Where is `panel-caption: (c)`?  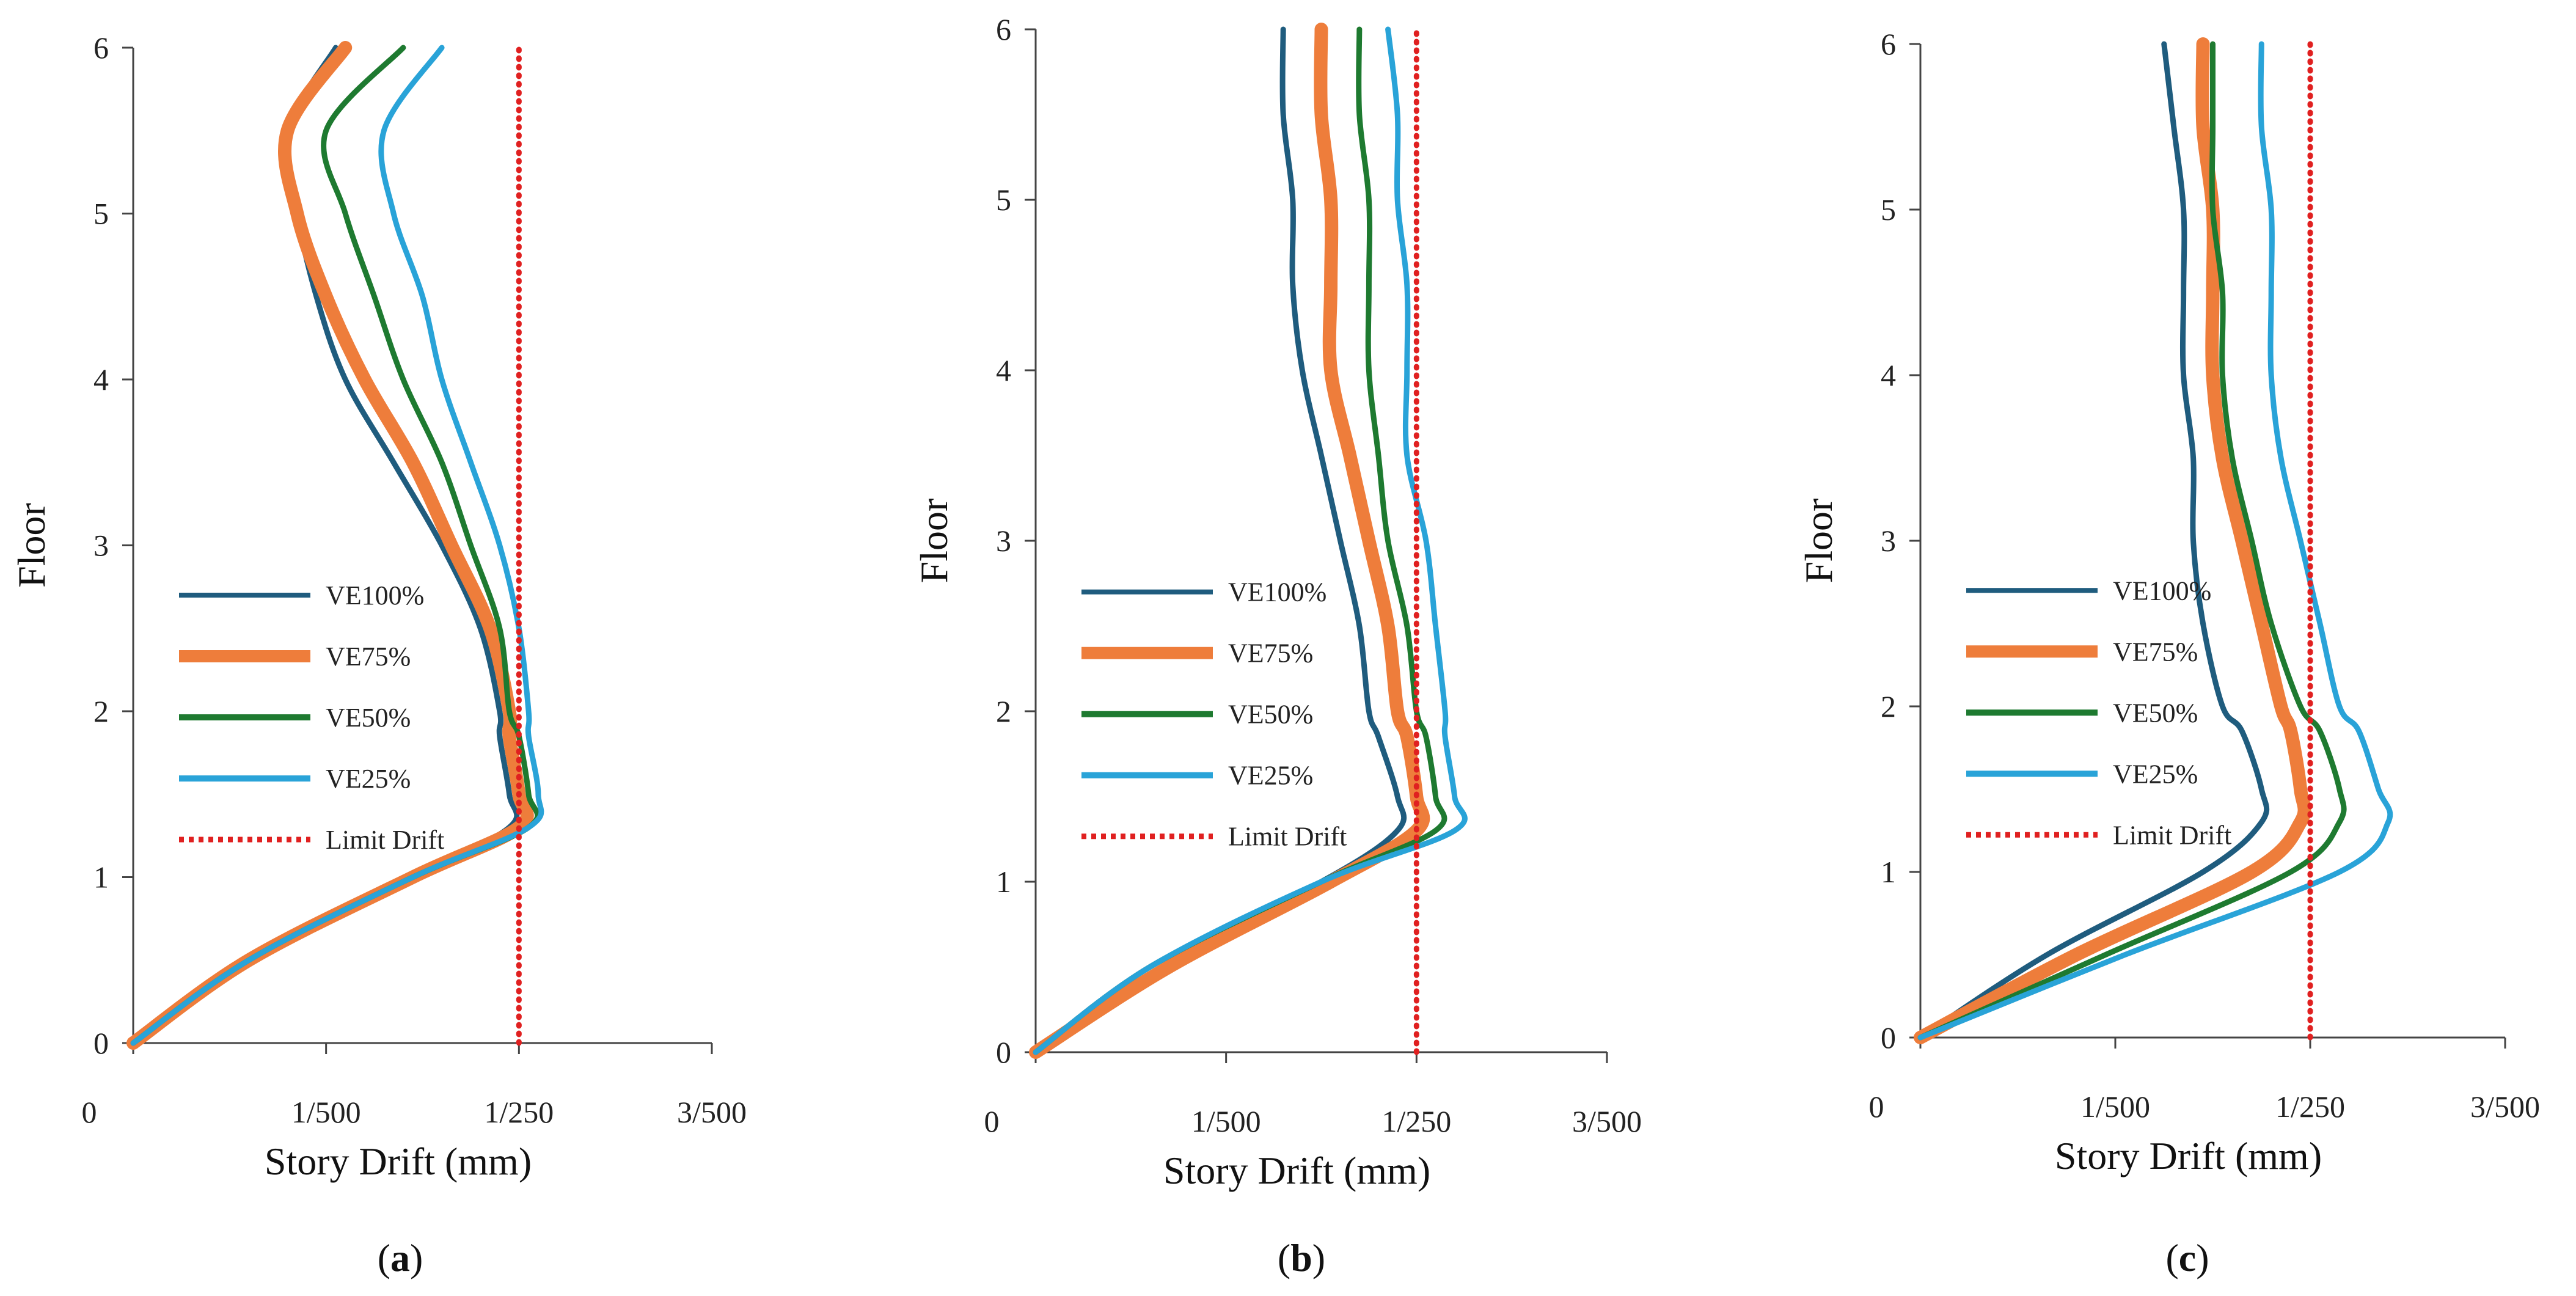
panel-caption: (c) is located at coordinates (2187, 1258).